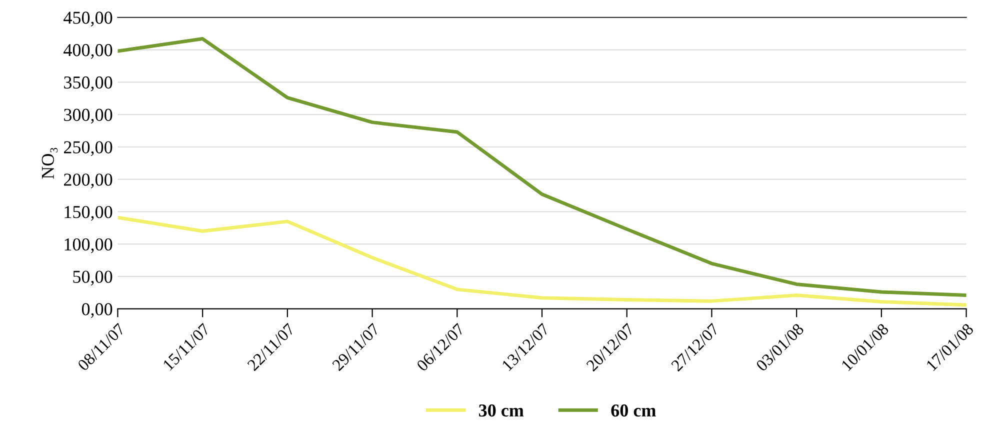 This screenshot has height=435, width=981. What do you see at coordinates (88, 213) in the screenshot?
I see `y-tick-label: 150,00` at bounding box center [88, 213].